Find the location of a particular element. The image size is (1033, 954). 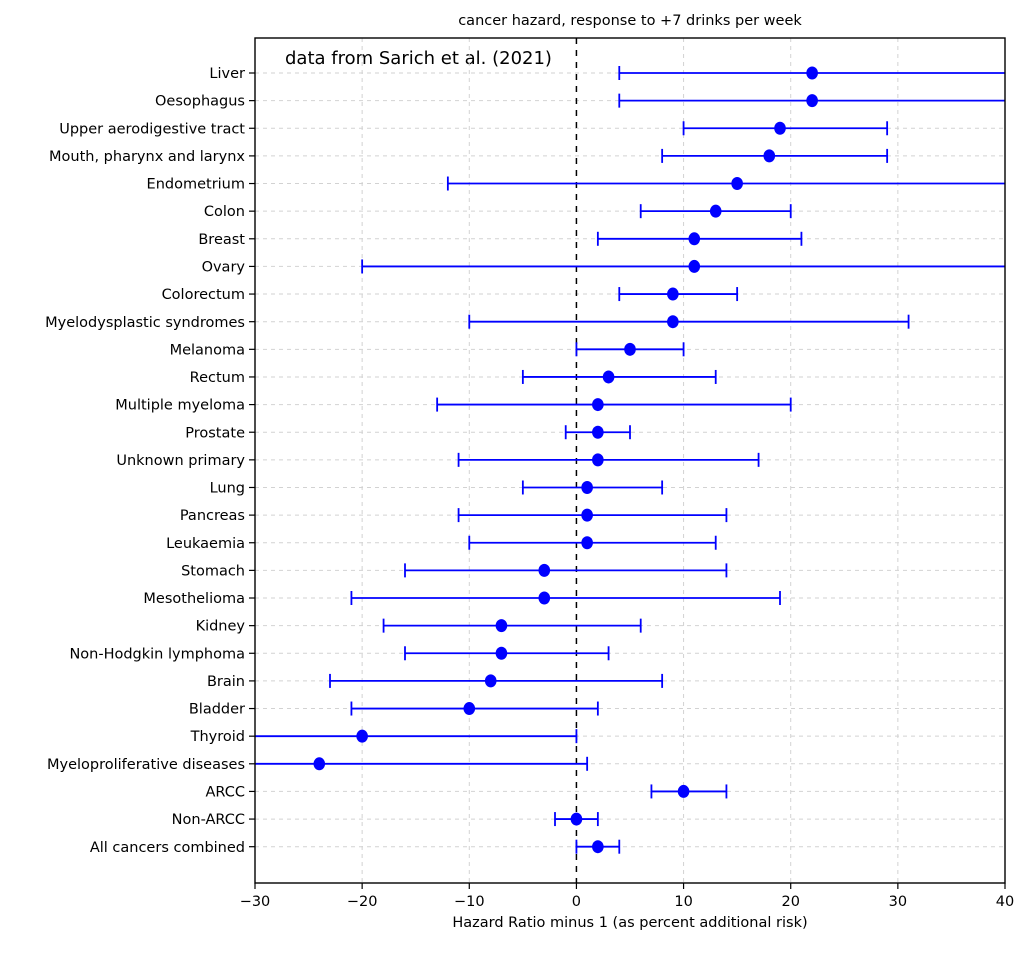

y-tick-label: Breast is located at coordinates (221, 240).